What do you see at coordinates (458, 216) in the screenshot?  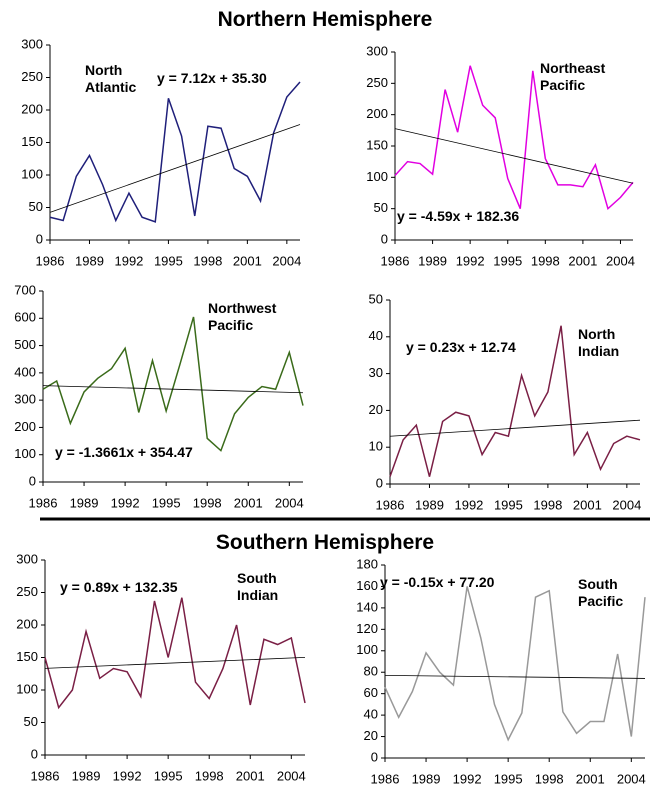 I see `trend-equation: y = -4.59x + 182.36` at bounding box center [458, 216].